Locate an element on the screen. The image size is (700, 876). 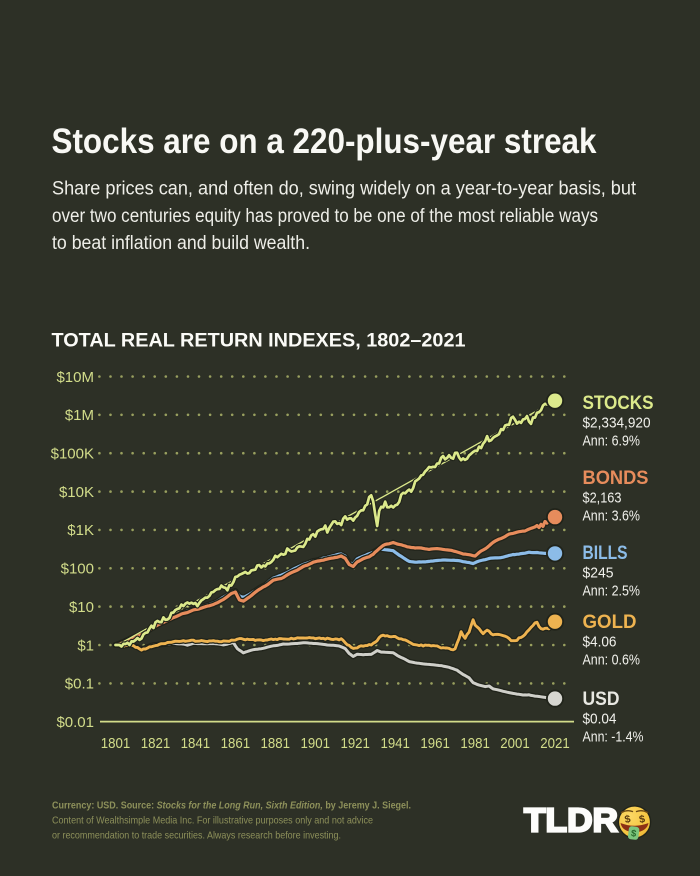
svg-text: $2,163 is located at coordinates (602, 498).